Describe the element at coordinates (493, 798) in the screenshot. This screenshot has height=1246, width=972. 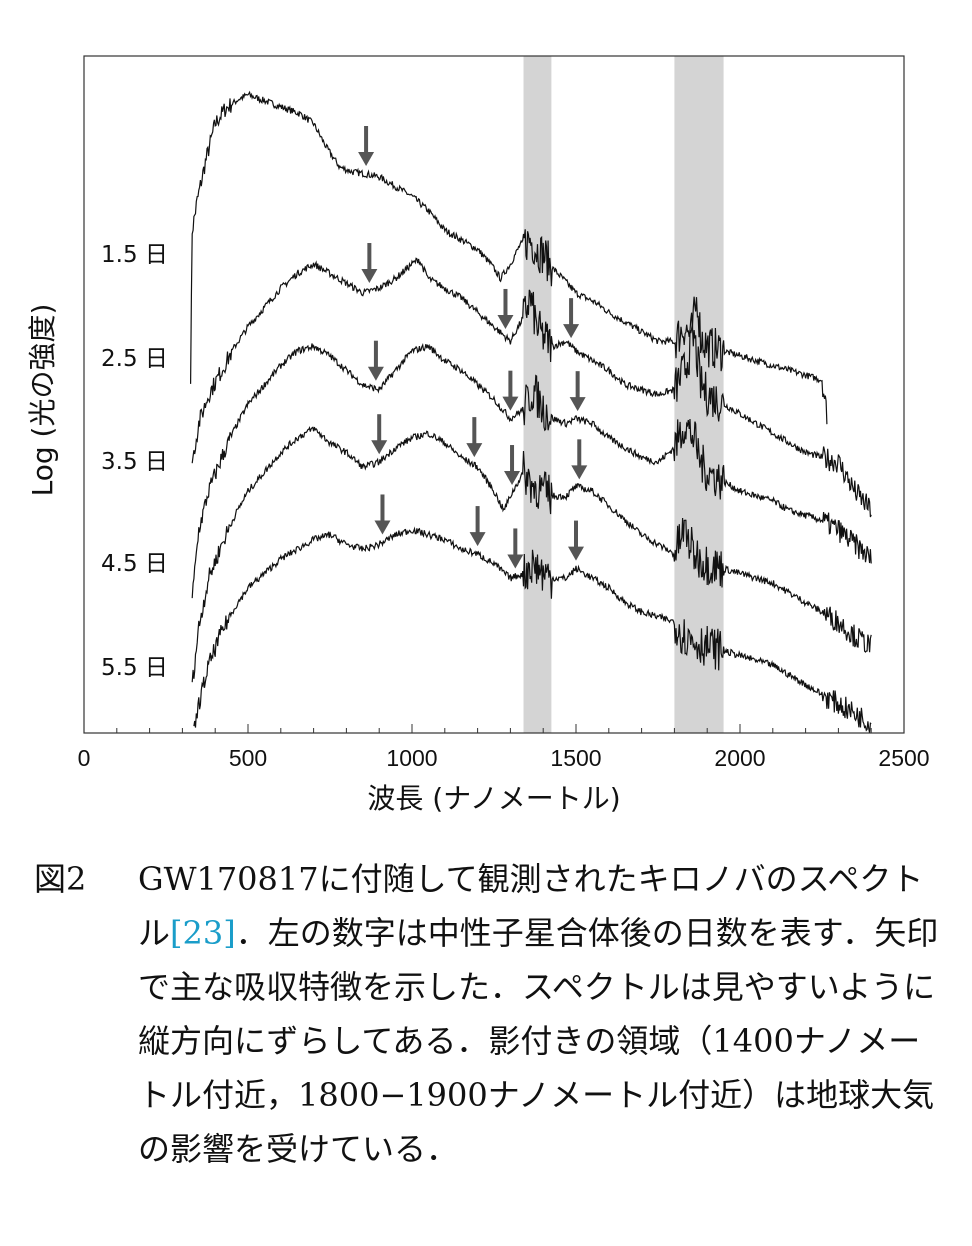
I see `x-axis-label: 波長 (ナノメートル)` at that location.